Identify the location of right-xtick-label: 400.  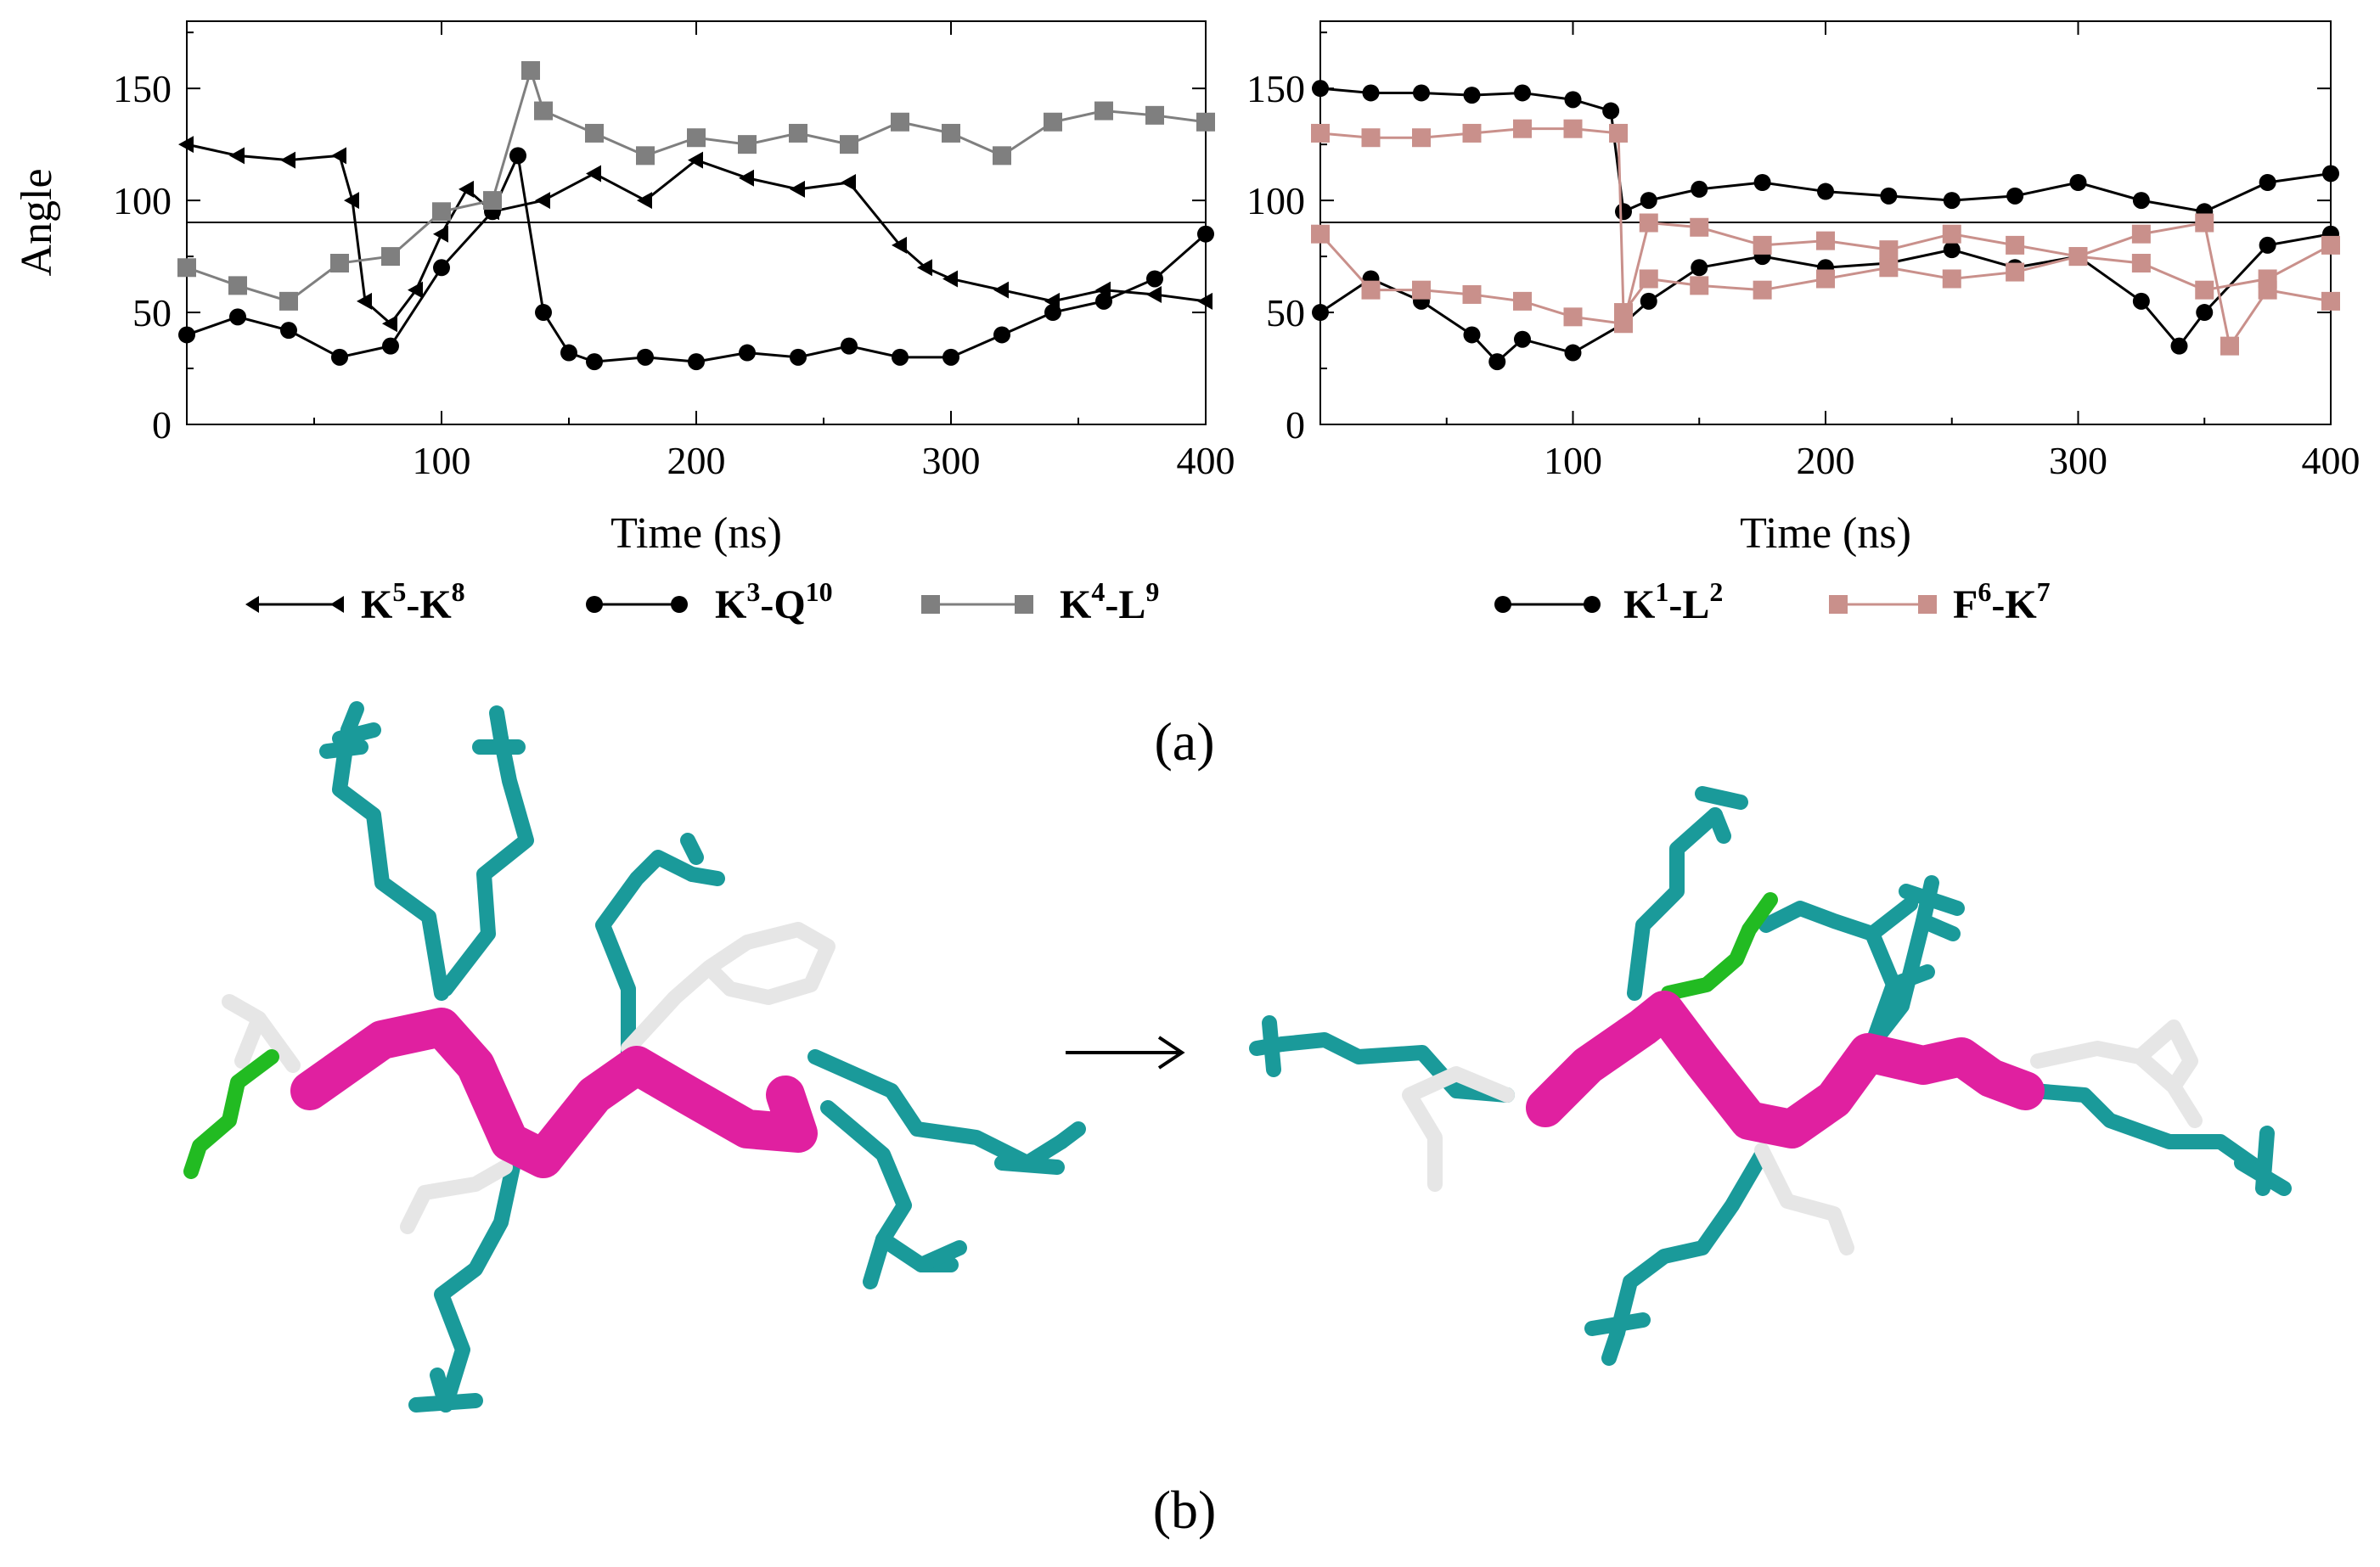
(2331, 460).